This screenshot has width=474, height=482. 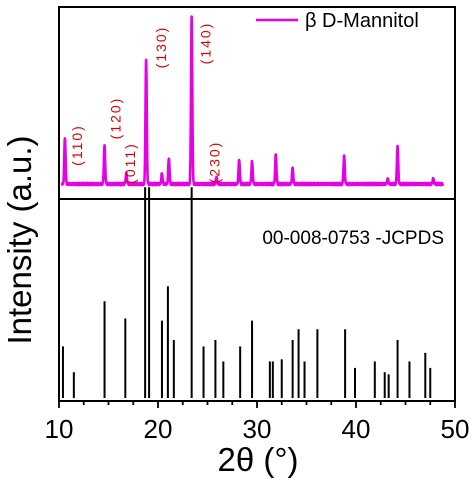 What do you see at coordinates (214, 162) in the screenshot?
I see `miller-index-label: (230)` at bounding box center [214, 162].